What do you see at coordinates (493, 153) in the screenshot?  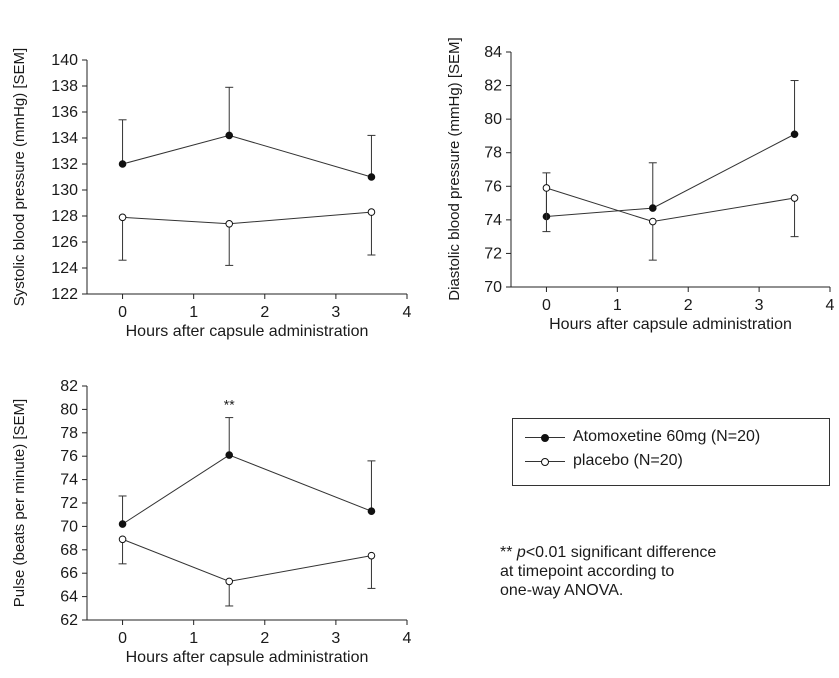 I see `diastolic-y-tick-label: 78` at bounding box center [493, 153].